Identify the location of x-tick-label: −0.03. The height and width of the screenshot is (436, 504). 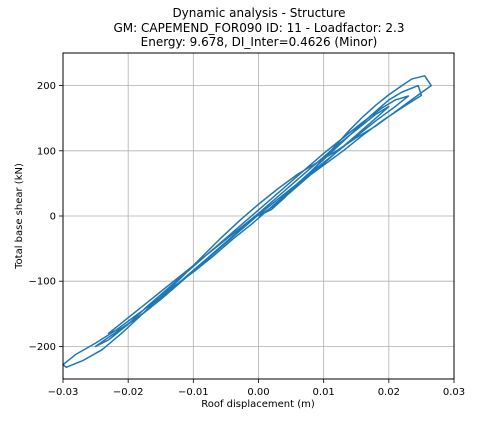
(63, 392).